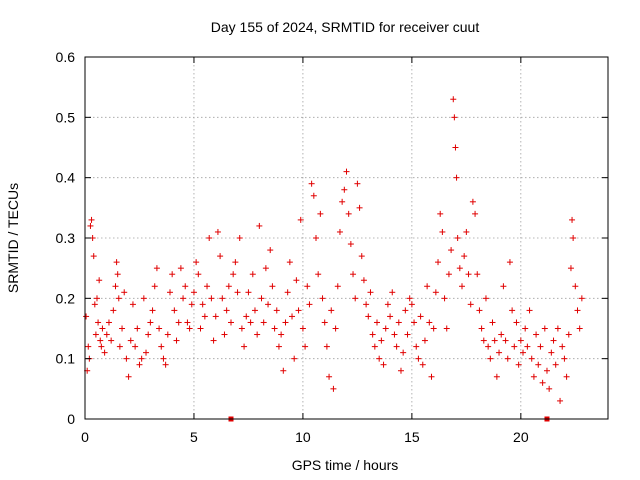 The width and height of the screenshot is (640, 480). Describe the element at coordinates (412, 437) in the screenshot. I see `x-tick-label: 15` at that location.